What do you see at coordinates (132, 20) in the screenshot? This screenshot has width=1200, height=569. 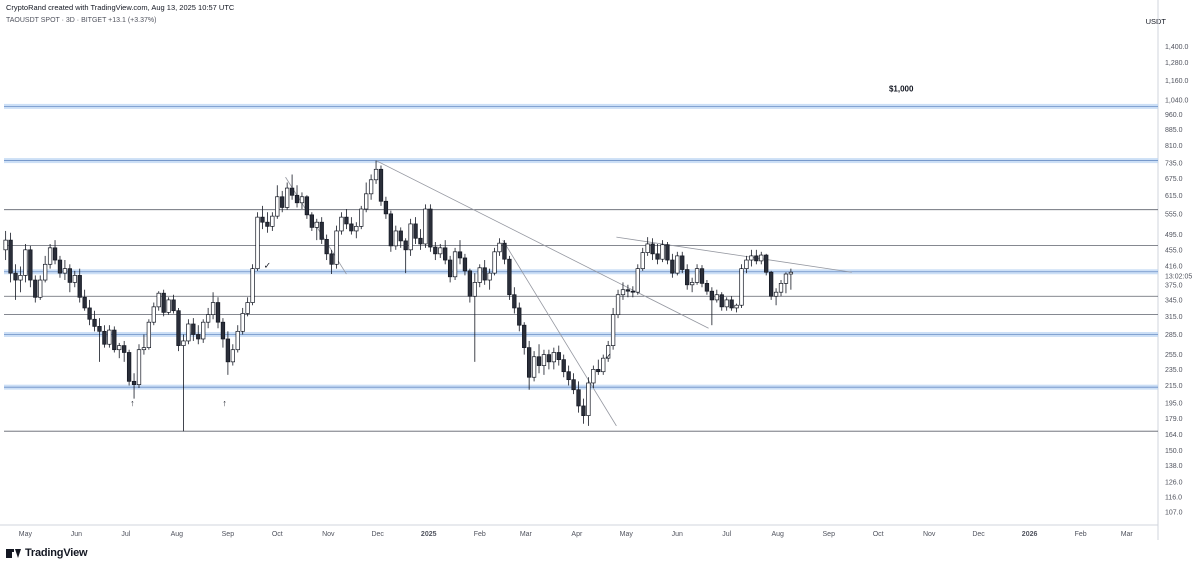 I see `price-change: +13.1 (+3.37%)` at bounding box center [132, 20].